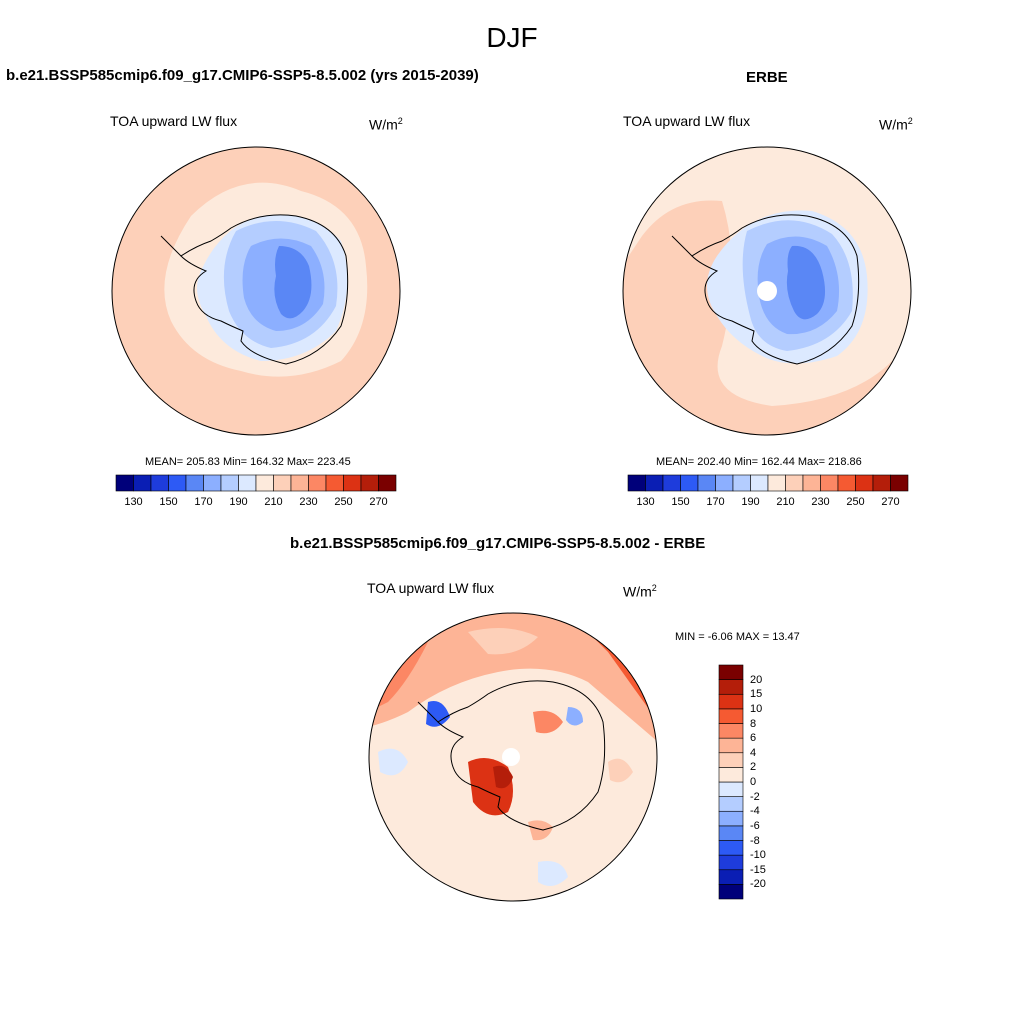 This screenshot has width=1024, height=1024. What do you see at coordinates (755, 811) in the screenshot?
I see `panel-diff-colorbar-tick-label: -4` at bounding box center [755, 811].